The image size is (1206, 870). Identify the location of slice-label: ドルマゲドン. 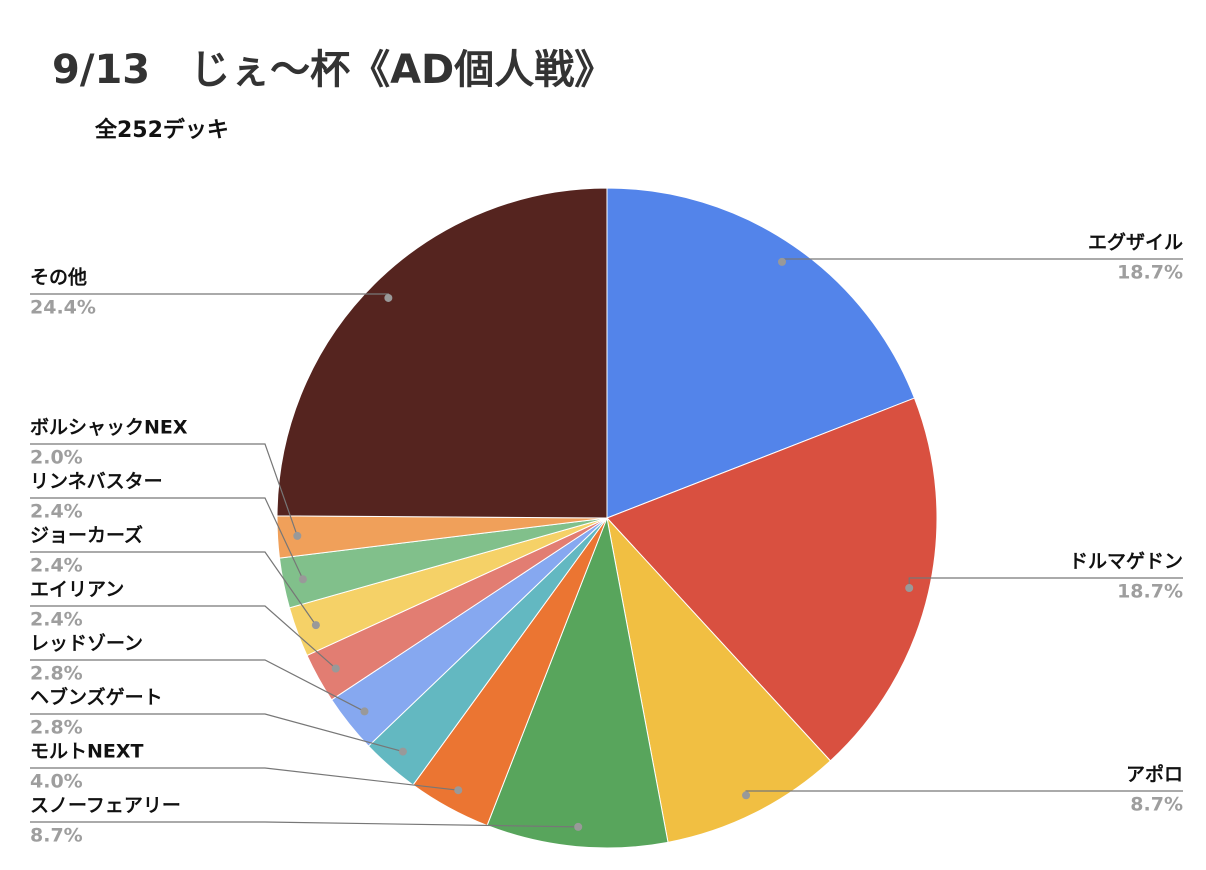
(1126, 562).